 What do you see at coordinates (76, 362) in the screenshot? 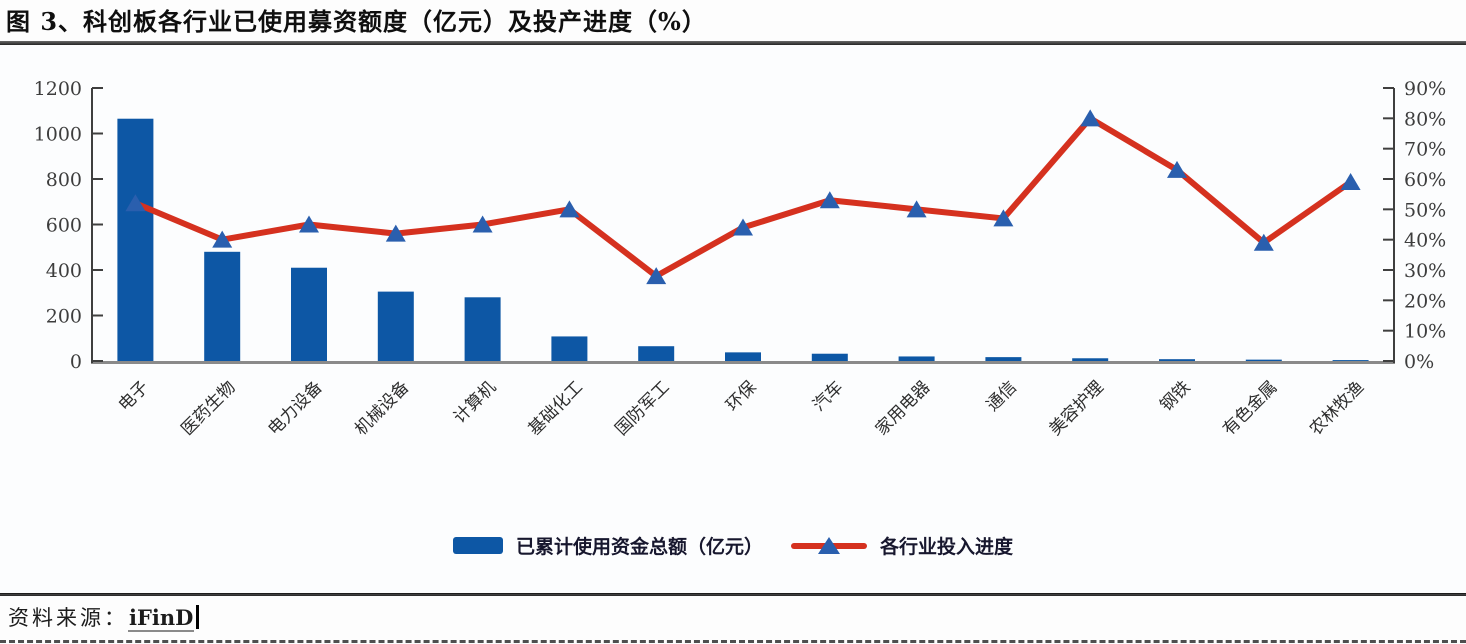
I see `left-axis-tick-label: 0` at bounding box center [76, 362].